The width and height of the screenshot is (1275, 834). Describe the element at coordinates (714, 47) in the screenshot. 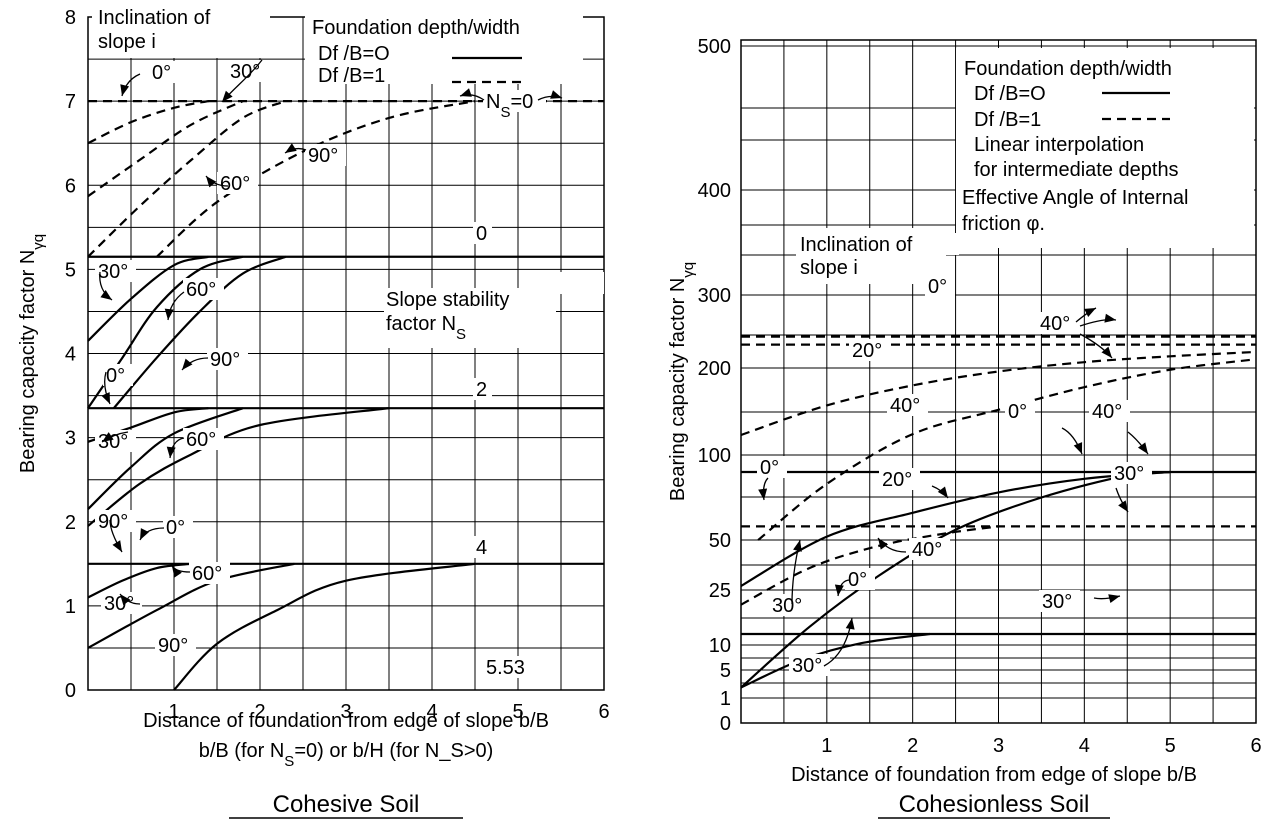

I see `y-tick-label: 500` at that location.